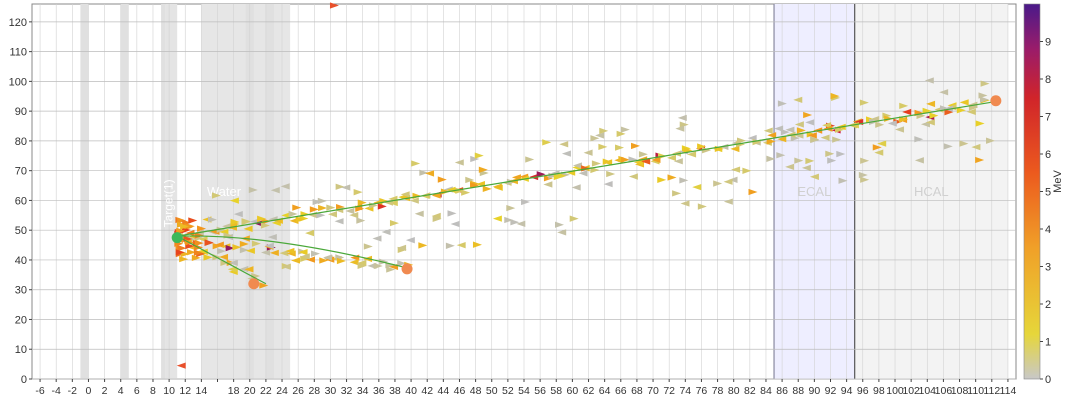  Describe the element at coordinates (168, 203) in the screenshot. I see `region-label-target: Target(1)` at that location.